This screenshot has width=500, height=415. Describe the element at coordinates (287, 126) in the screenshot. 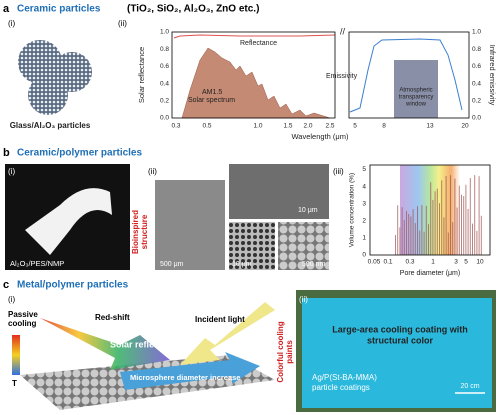

I see `x-tick-label: 1.5` at that location.